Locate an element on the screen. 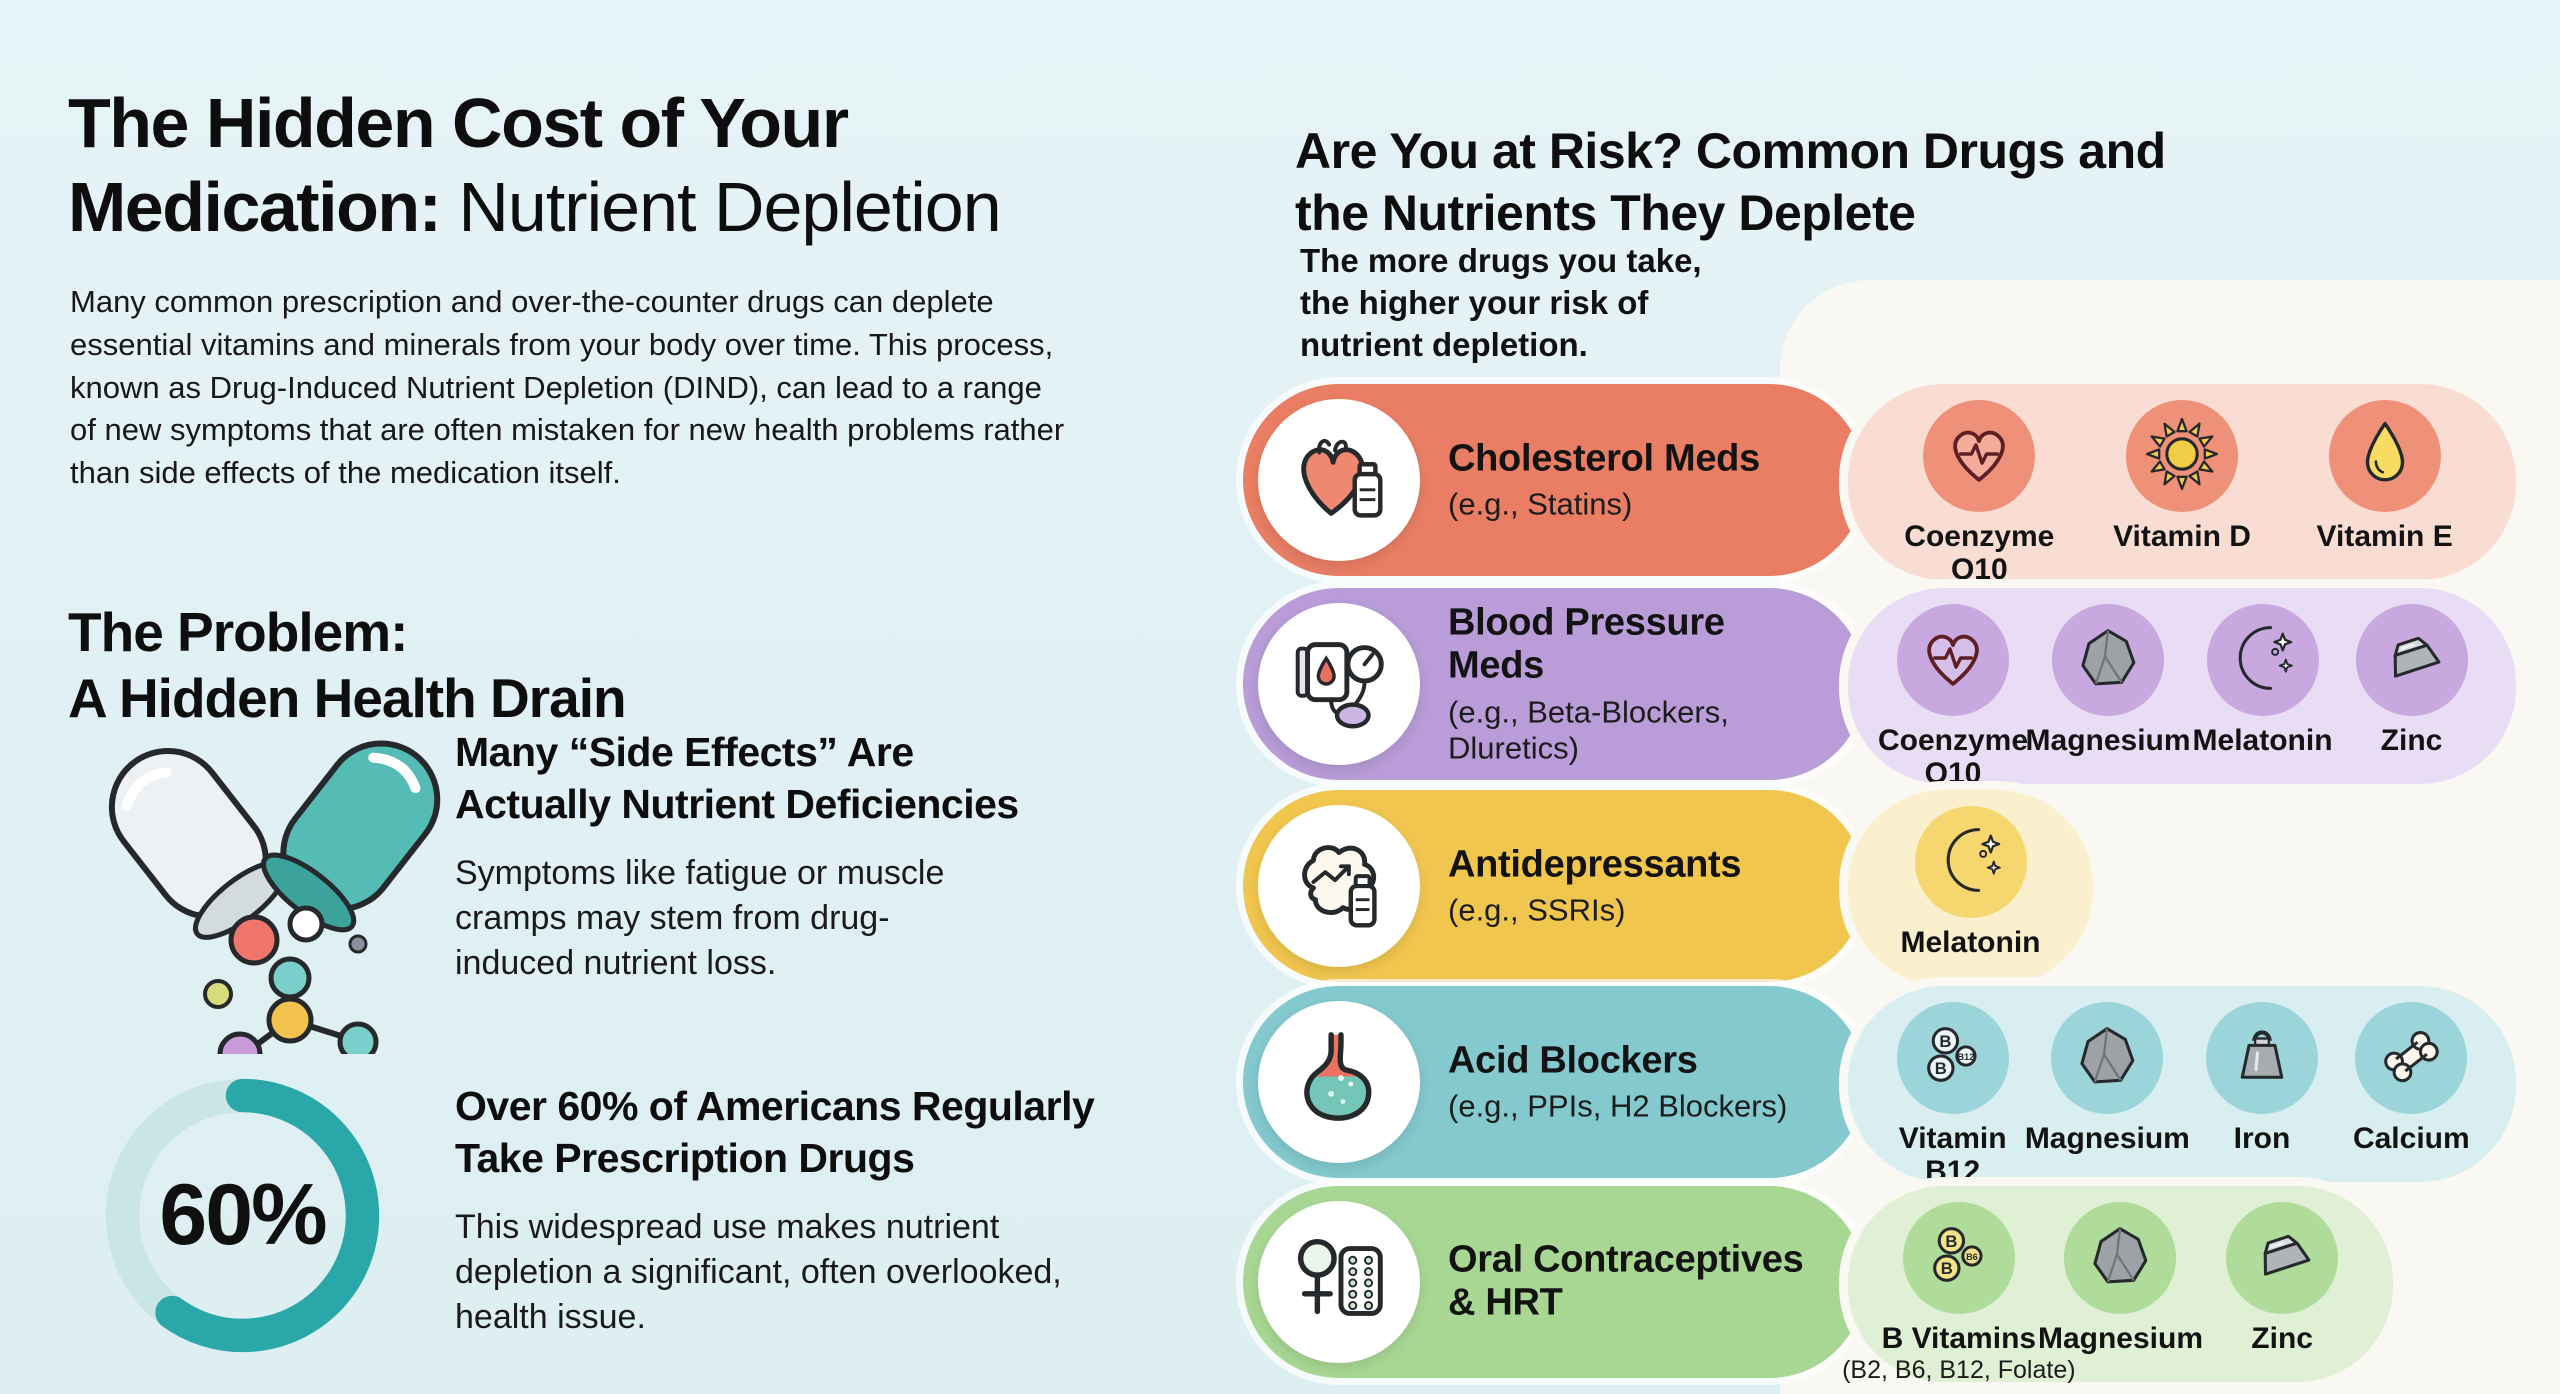  nutrient-item: Iron is located at coordinates (2261, 1078).